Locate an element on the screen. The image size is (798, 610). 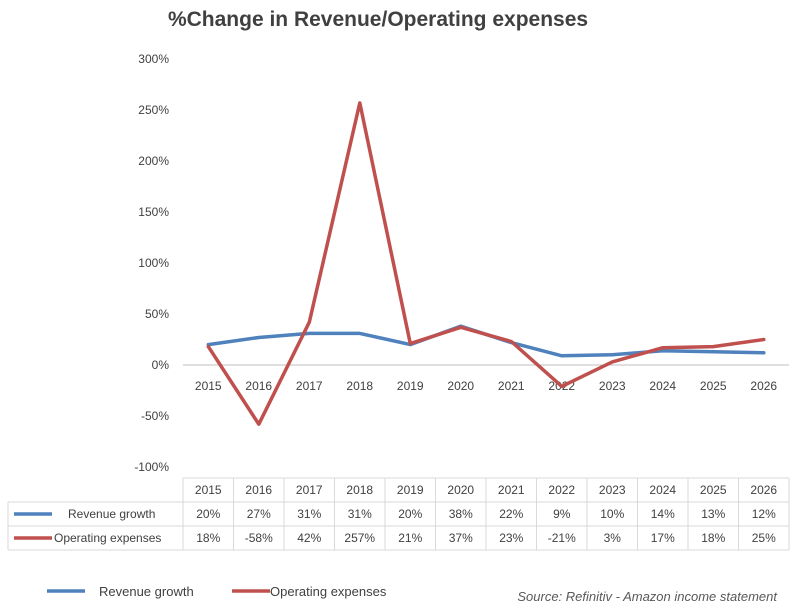
y-tick-label: -50% is located at coordinates (155, 416).